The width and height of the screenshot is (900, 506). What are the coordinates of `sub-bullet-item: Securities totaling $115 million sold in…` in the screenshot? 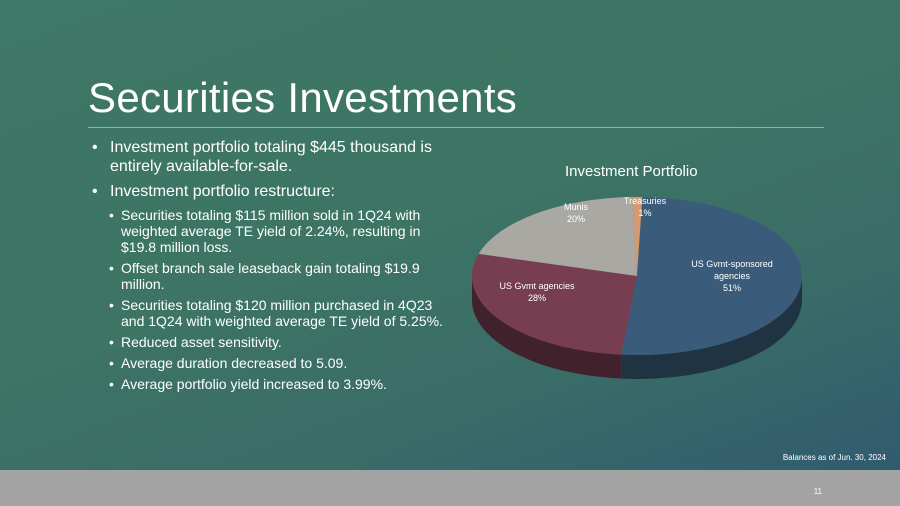 It's located at (283, 231).